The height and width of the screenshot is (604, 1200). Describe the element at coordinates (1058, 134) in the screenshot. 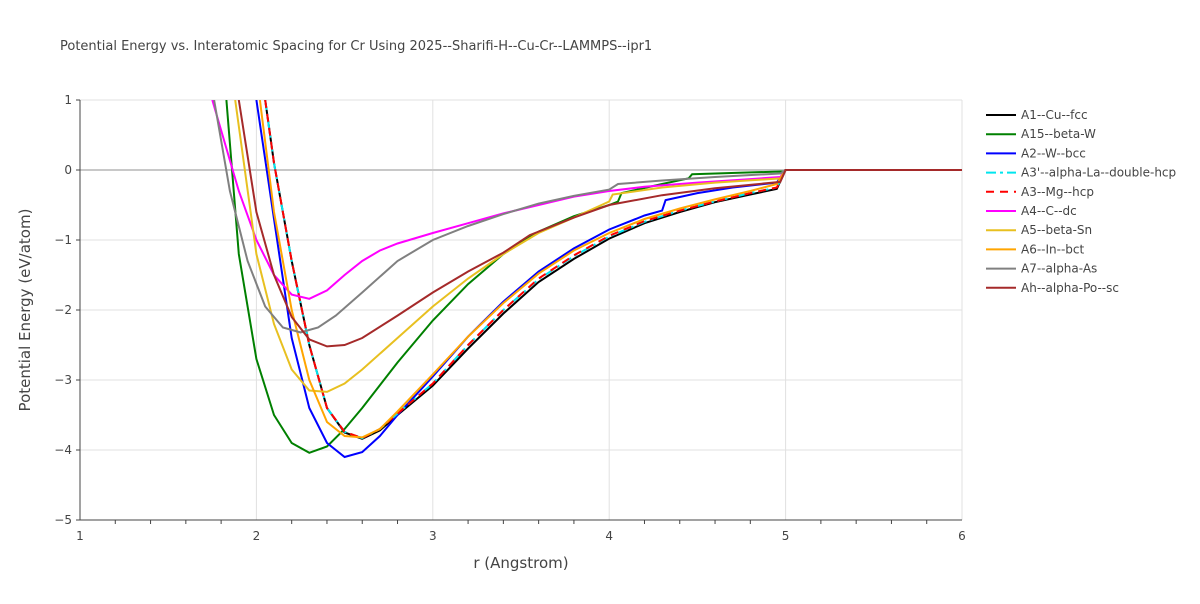

I see `legend-label: A15--beta-W` at that location.